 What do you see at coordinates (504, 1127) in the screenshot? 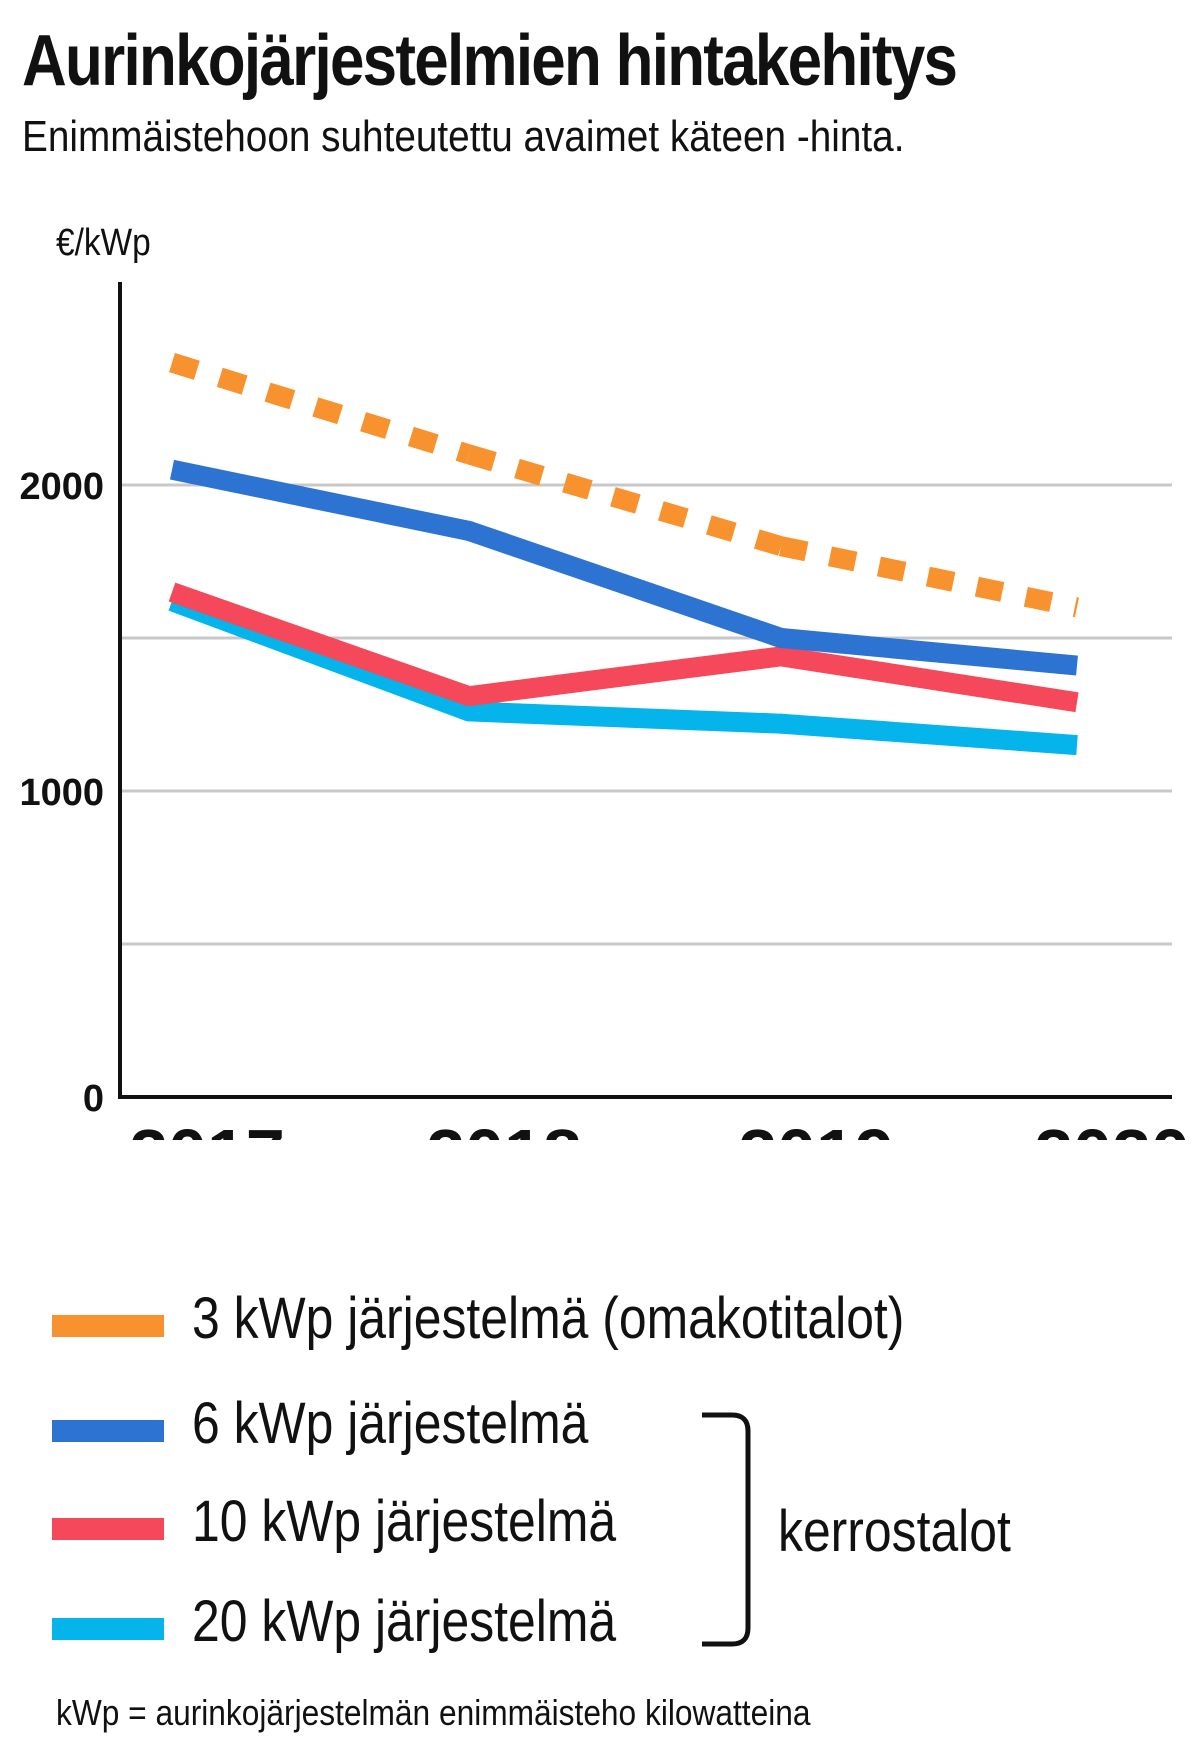
I see `x-tick-label-2018: 2018` at bounding box center [504, 1127].